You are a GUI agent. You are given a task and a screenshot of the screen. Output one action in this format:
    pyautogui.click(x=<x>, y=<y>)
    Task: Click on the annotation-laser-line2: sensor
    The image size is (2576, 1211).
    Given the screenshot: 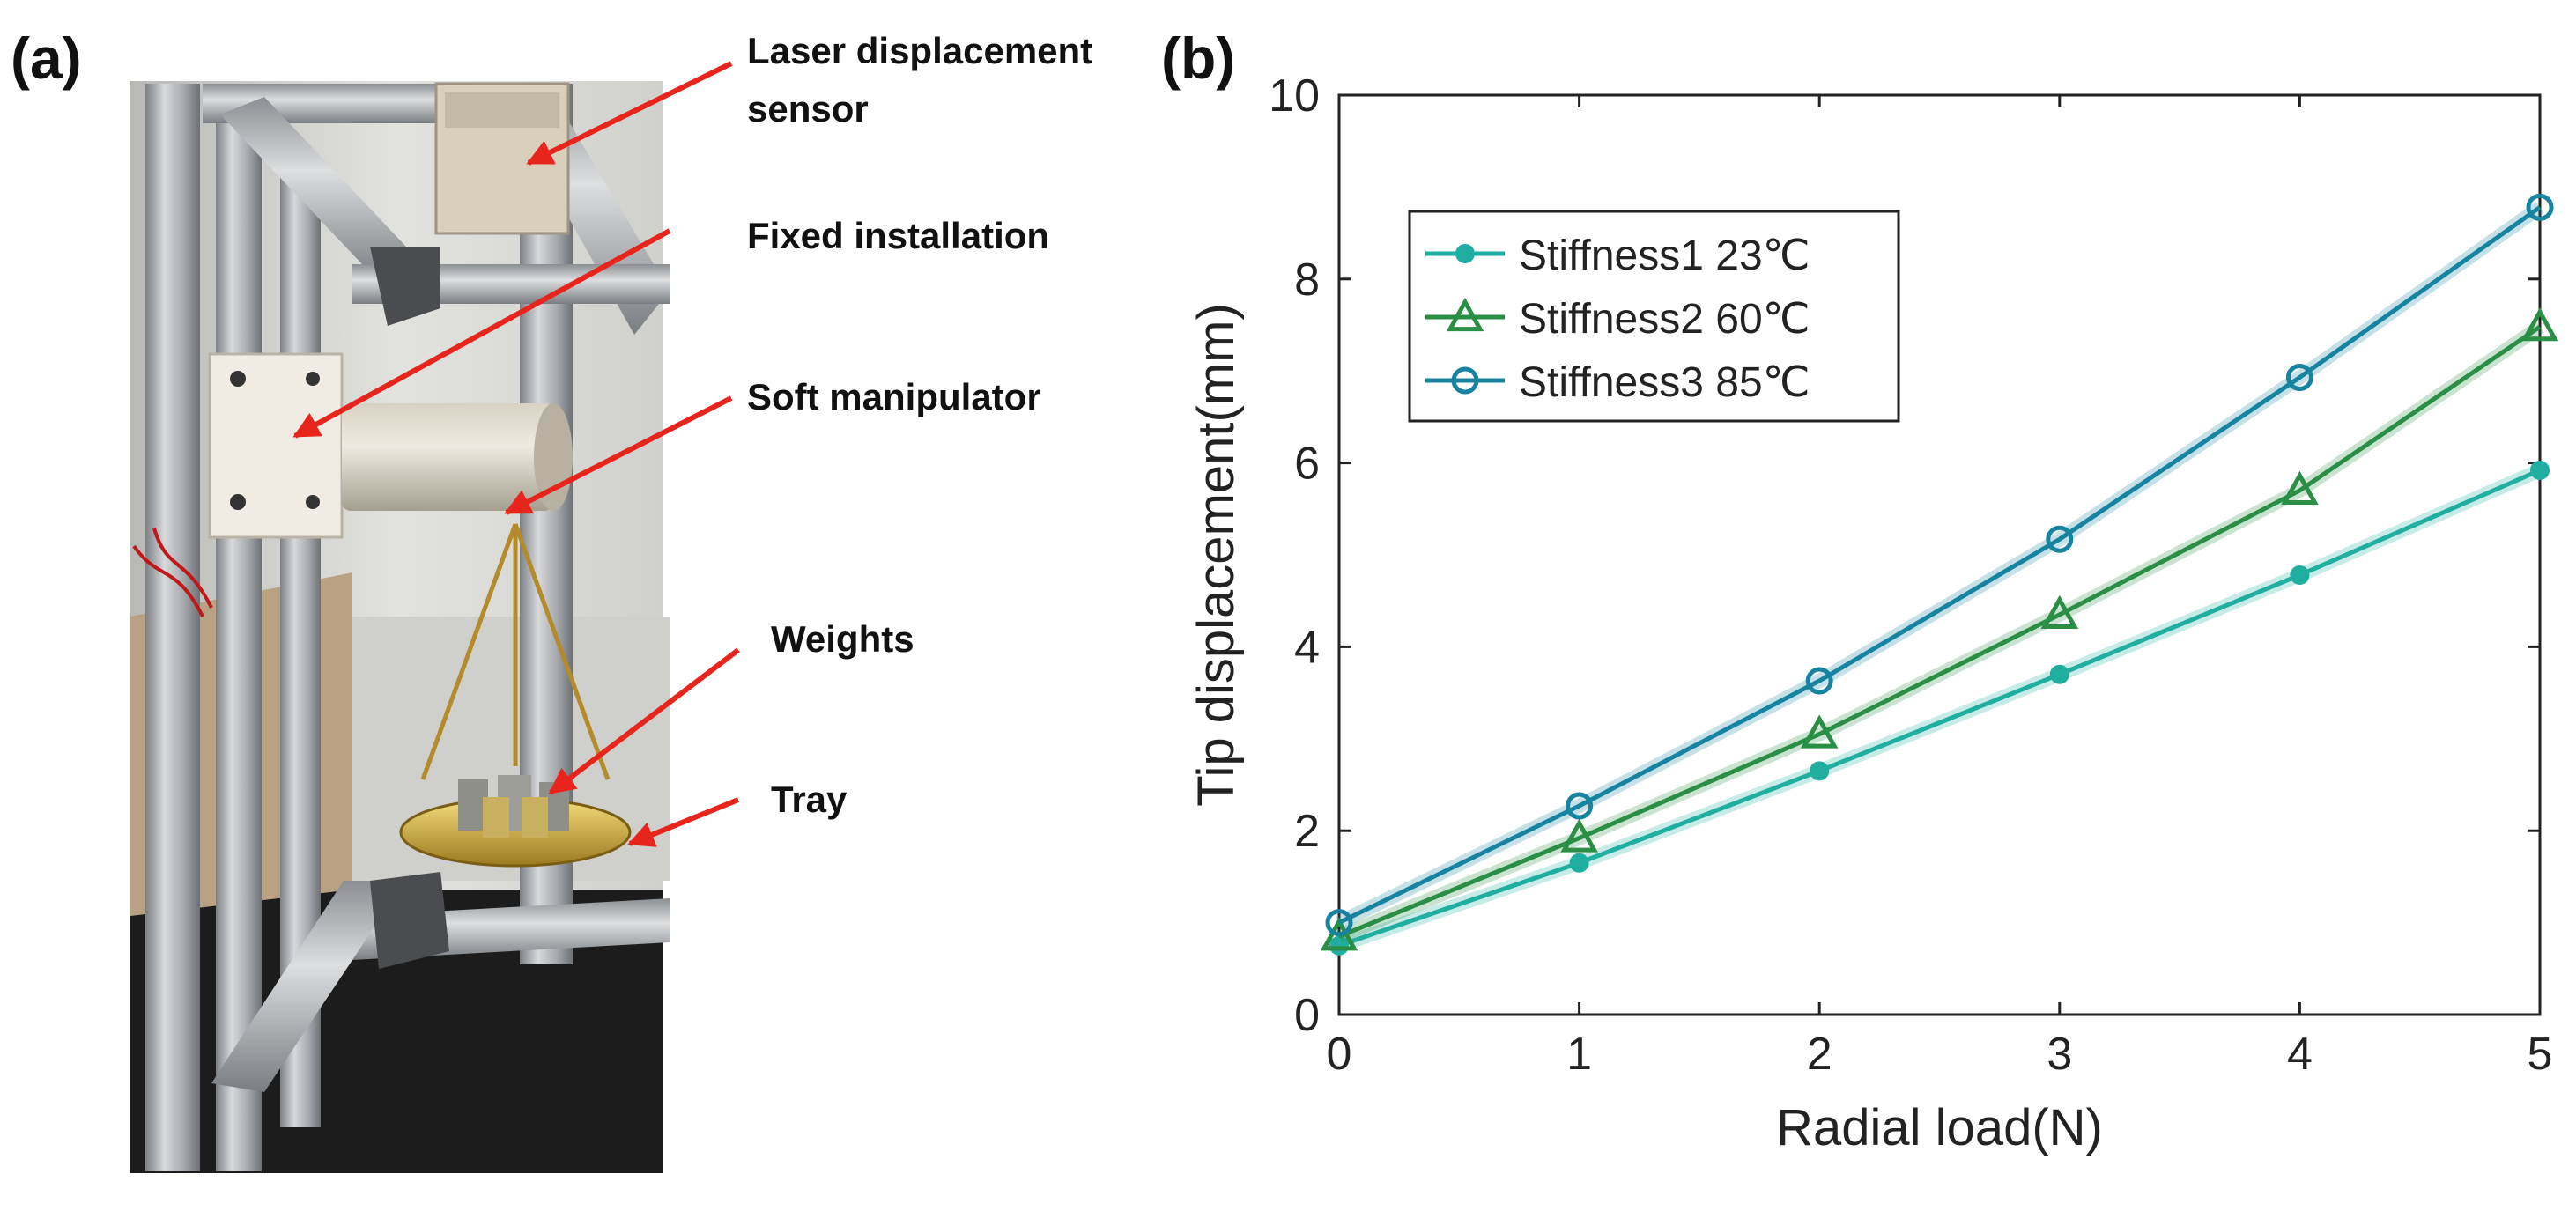 What is the action you would take?
    pyautogui.click(x=808, y=108)
    